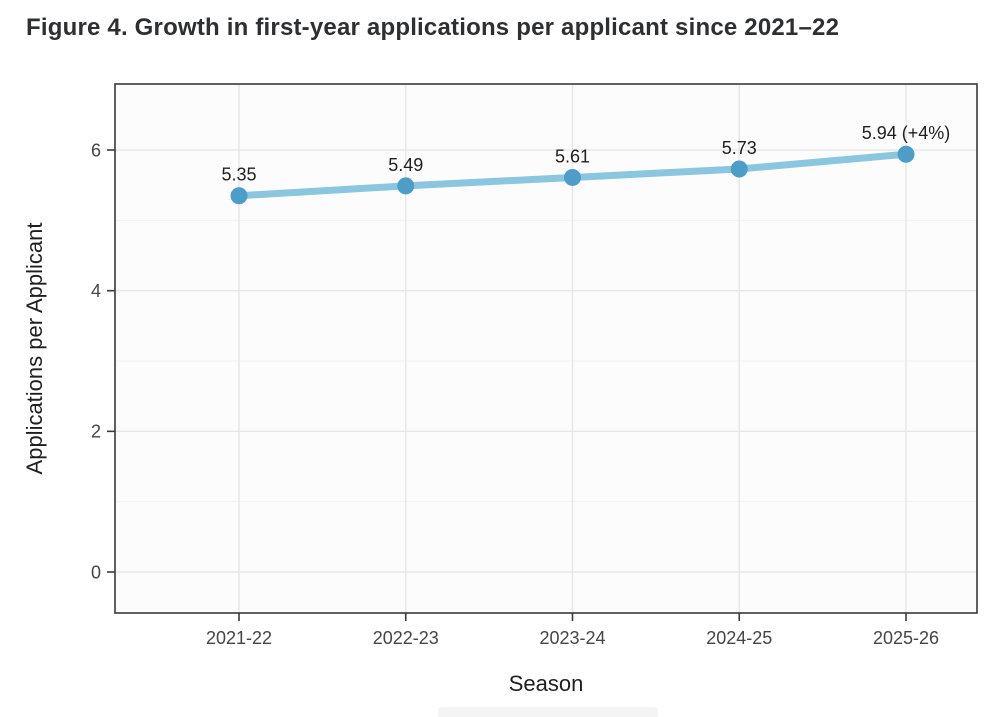 The image size is (1000, 717). I want to click on data-point-label: 5.73, so click(739, 148).